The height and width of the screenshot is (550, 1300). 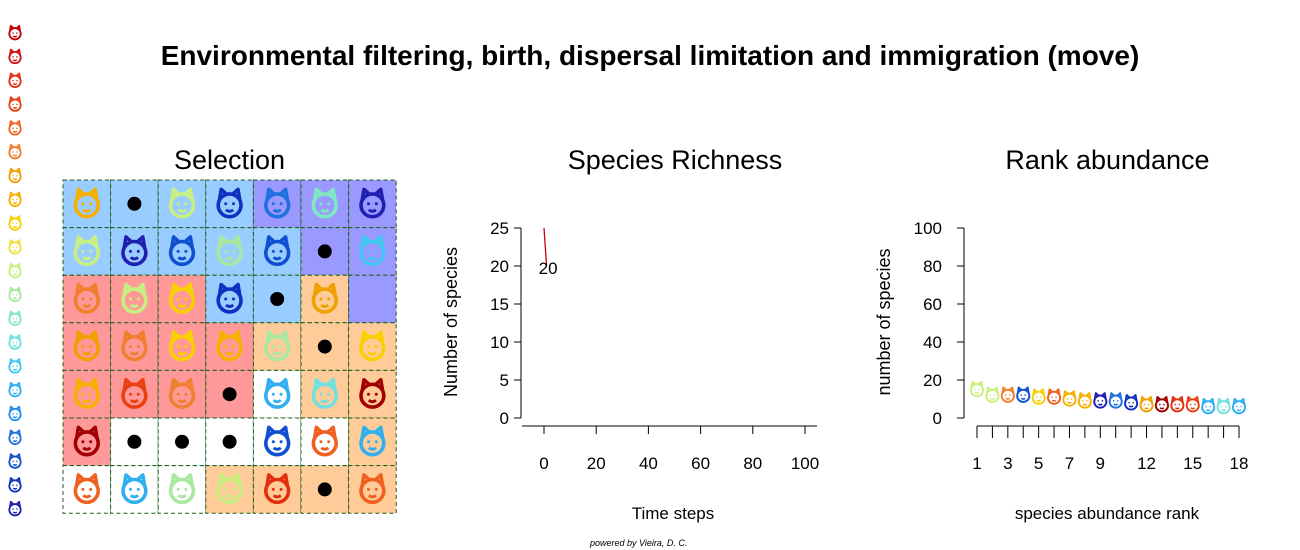 What do you see at coordinates (1007, 463) in the screenshot?
I see `rank-x-tick-label: 3` at bounding box center [1007, 463].